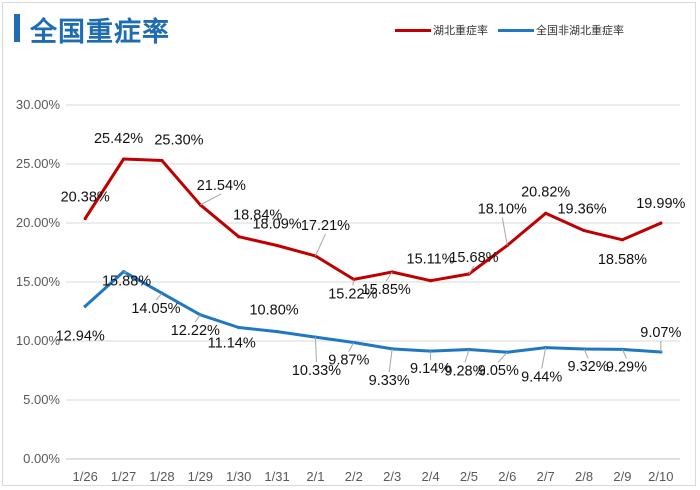 The image size is (700, 490). What do you see at coordinates (232, 344) in the screenshot?
I see `data-label-non-hubei: 11.14%` at bounding box center [232, 344].